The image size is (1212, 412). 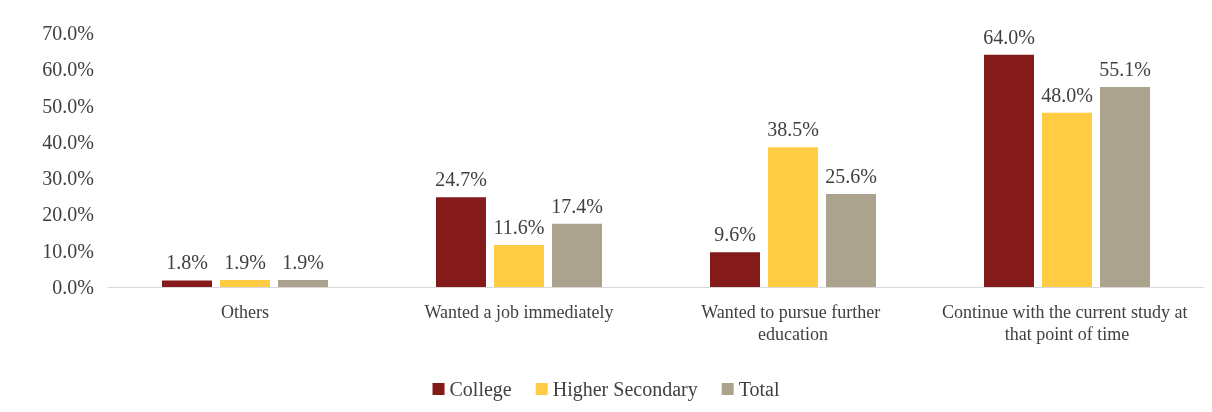 What do you see at coordinates (68, 33) in the screenshot?
I see `y-tick-label: 70.0%` at bounding box center [68, 33].